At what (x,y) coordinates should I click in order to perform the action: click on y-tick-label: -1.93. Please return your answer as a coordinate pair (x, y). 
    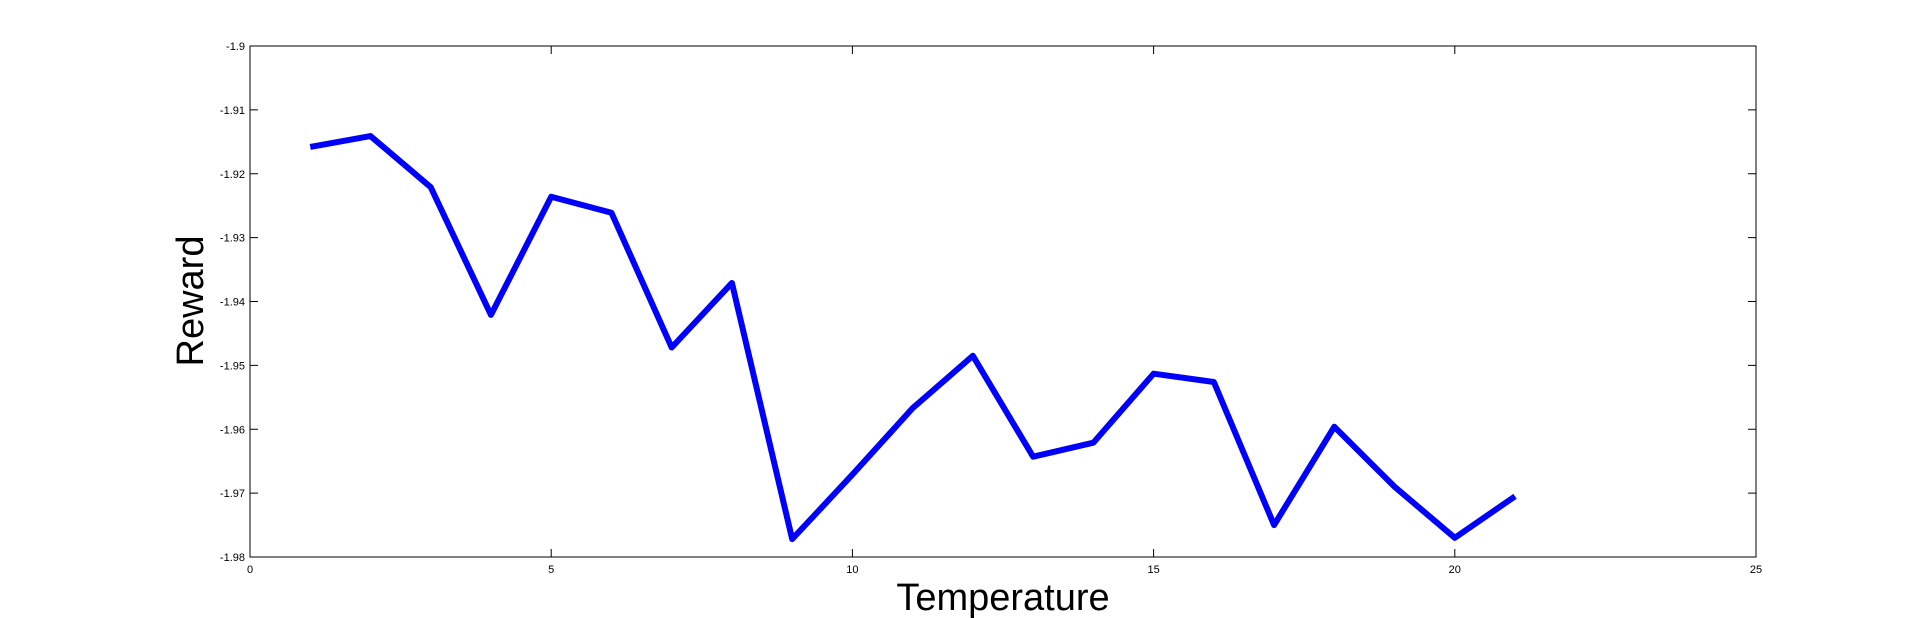
    Looking at the image, I should click on (232, 239).